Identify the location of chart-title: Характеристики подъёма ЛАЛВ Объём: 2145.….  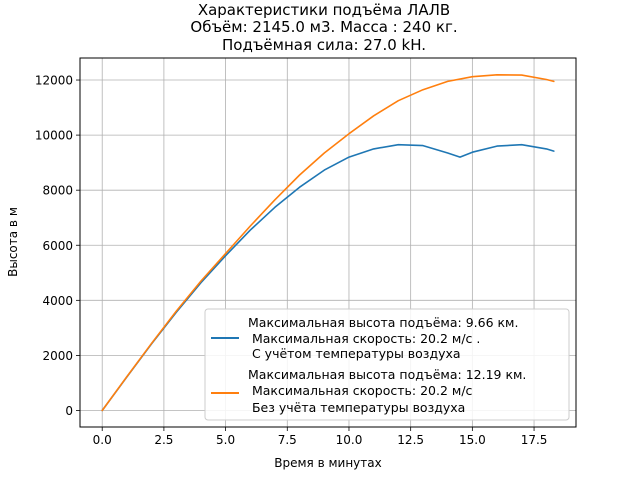
(323, 27).